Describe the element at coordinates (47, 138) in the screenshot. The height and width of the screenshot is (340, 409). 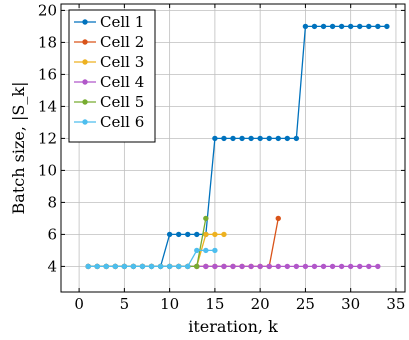
I see `y-tick-label: 12` at that location.